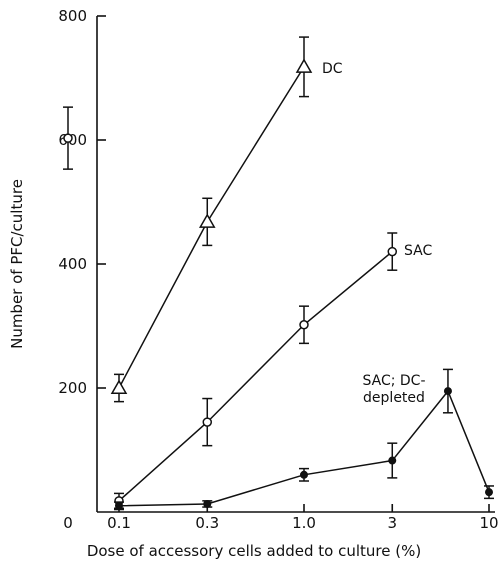 The width and height of the screenshot is (499, 568). Describe the element at coordinates (392, 523) in the screenshot. I see `x-tick-label: 3` at that location.